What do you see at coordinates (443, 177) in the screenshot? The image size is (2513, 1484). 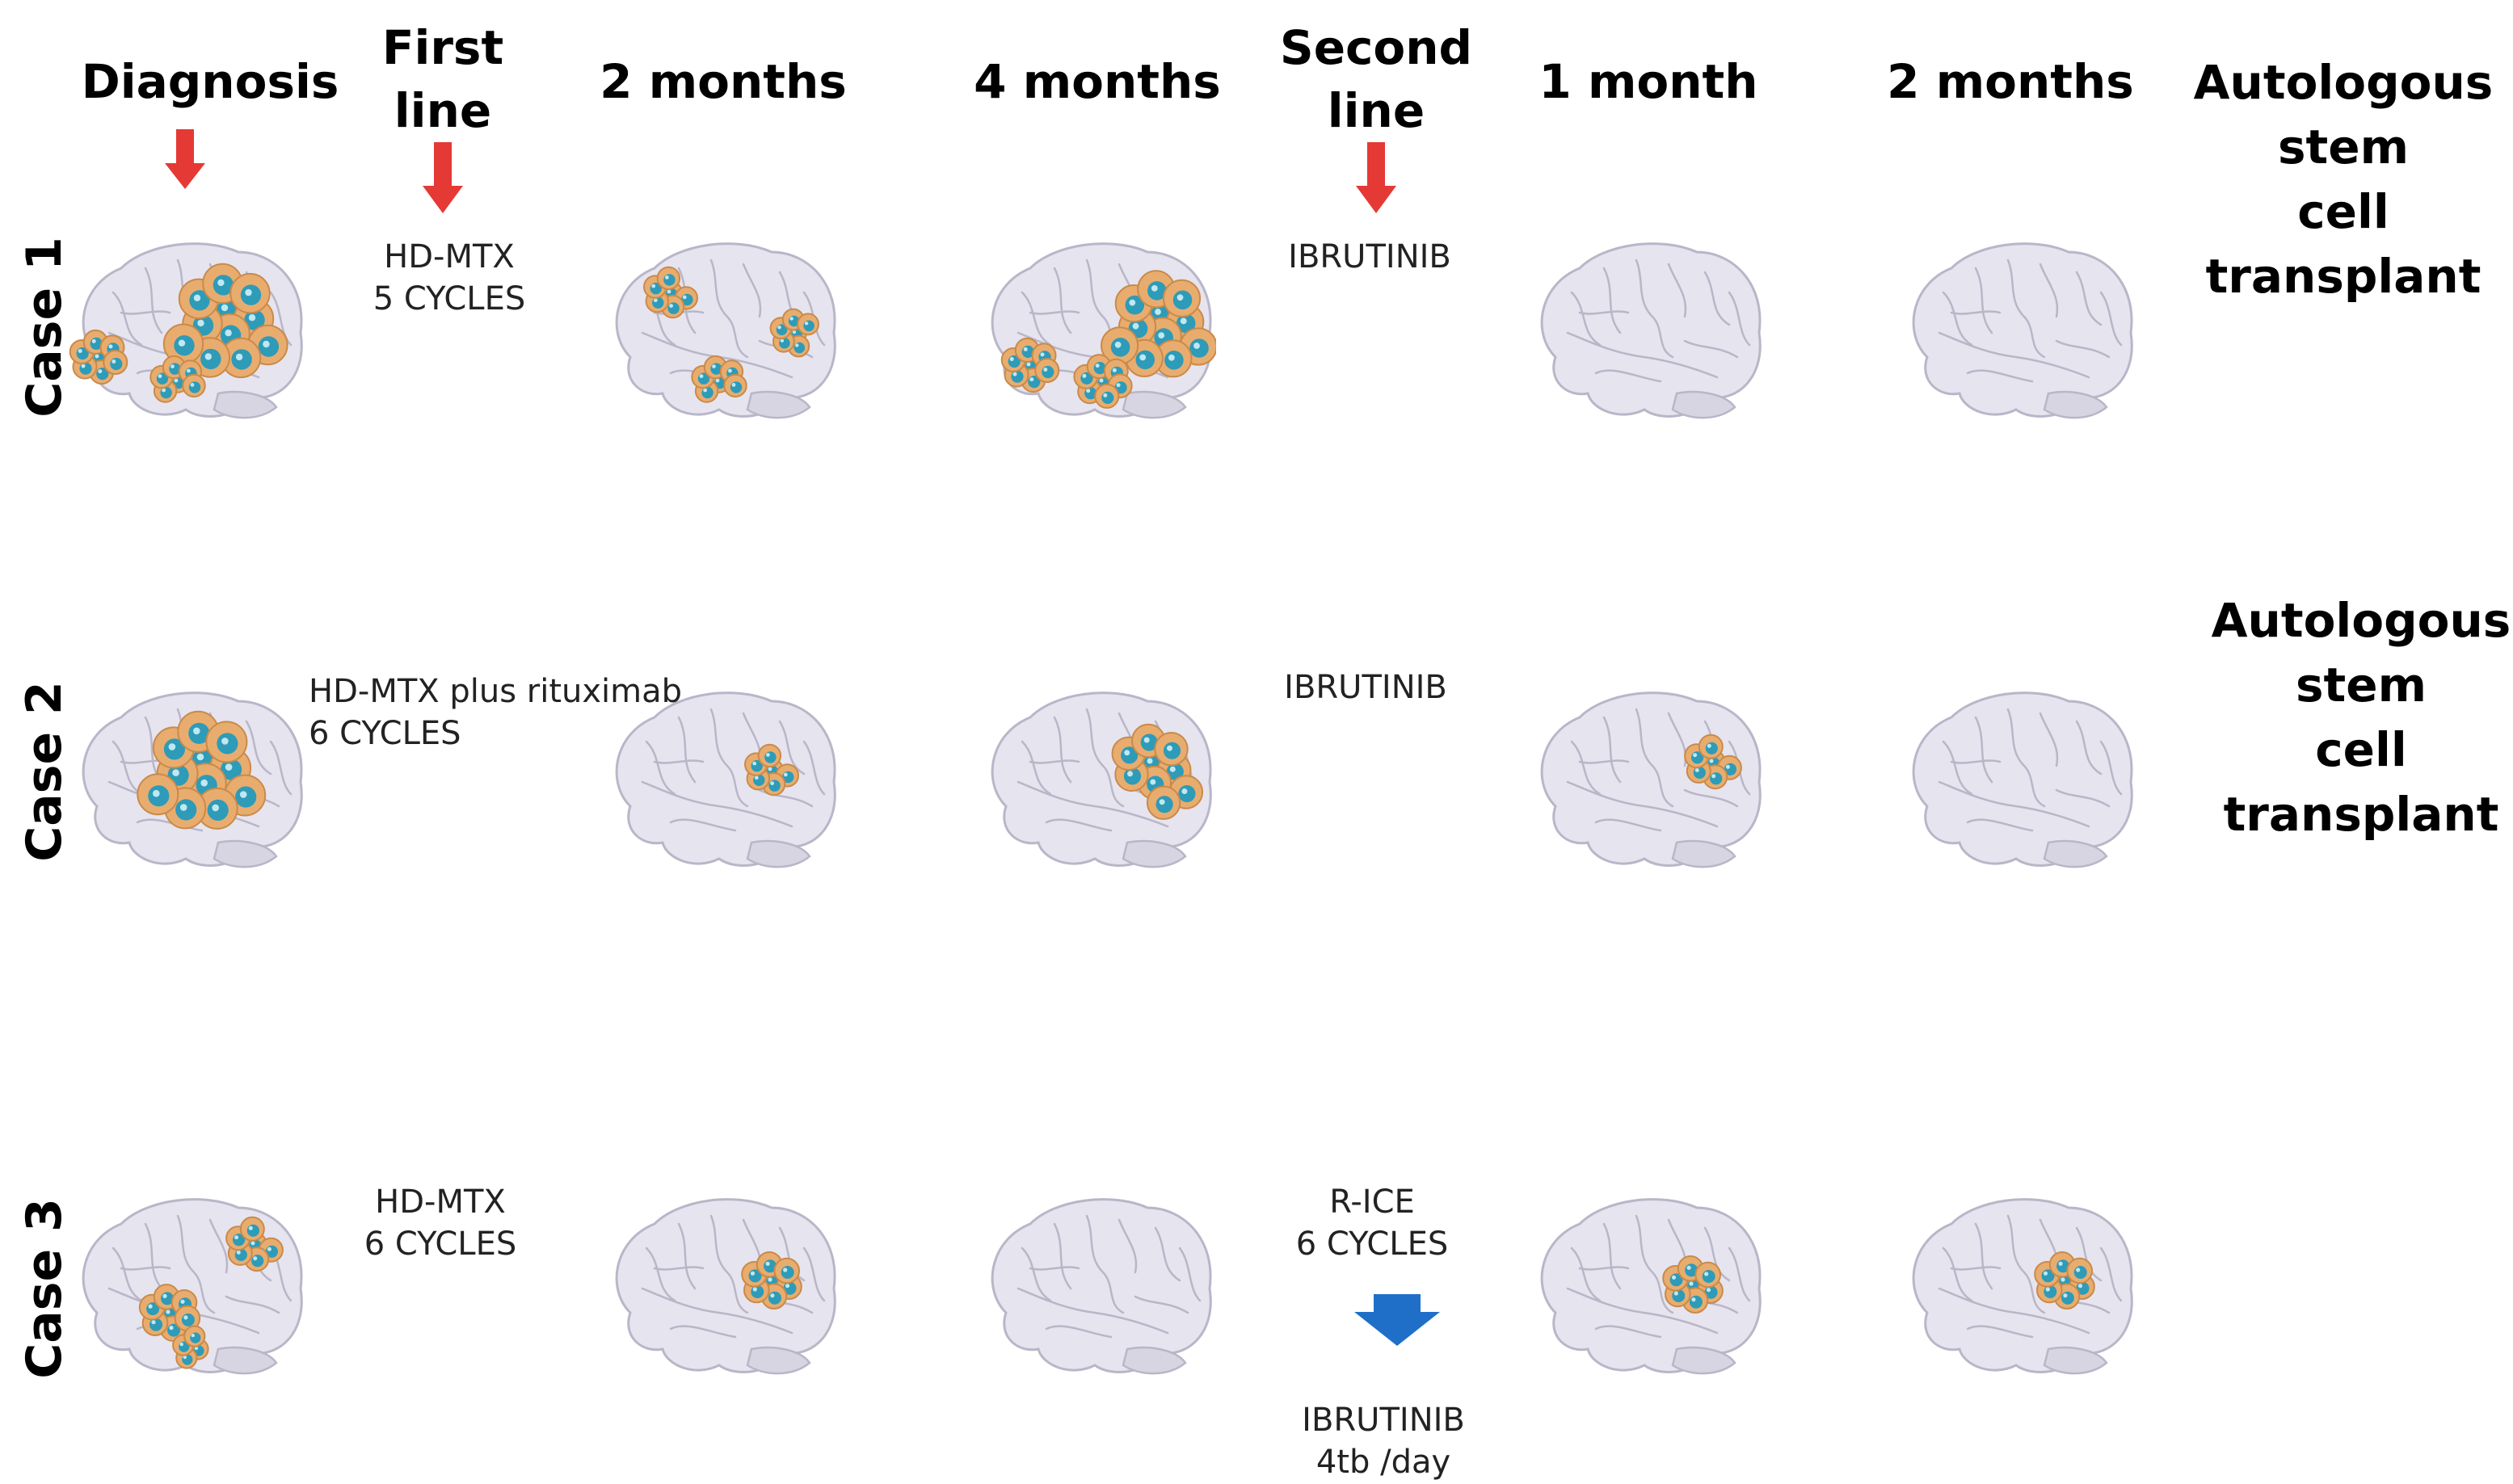 I see `red-arrow-first-line-icon` at bounding box center [443, 177].